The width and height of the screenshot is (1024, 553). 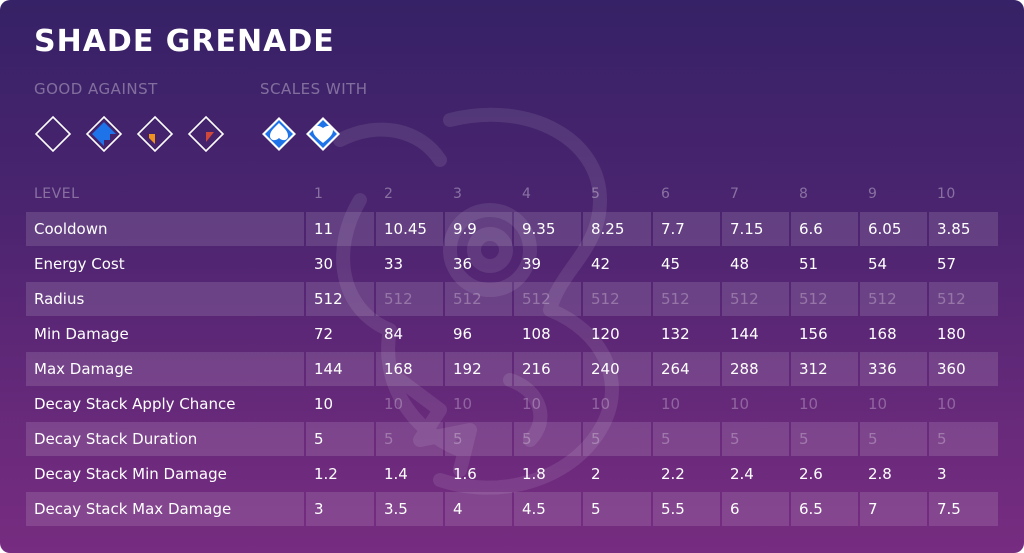 I want to click on stat-value: 84, so click(x=394, y=334).